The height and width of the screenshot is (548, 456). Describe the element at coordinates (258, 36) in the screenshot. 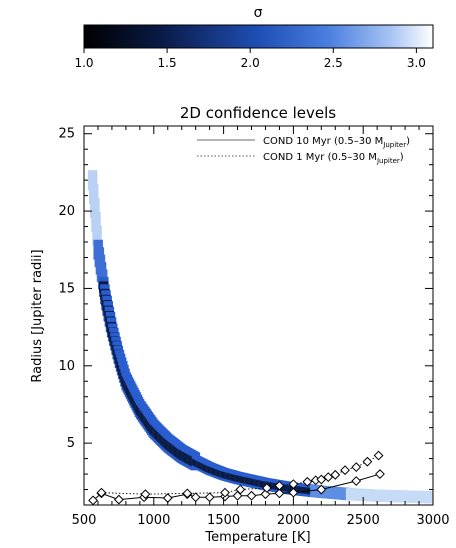

I see `colorbar` at that location.